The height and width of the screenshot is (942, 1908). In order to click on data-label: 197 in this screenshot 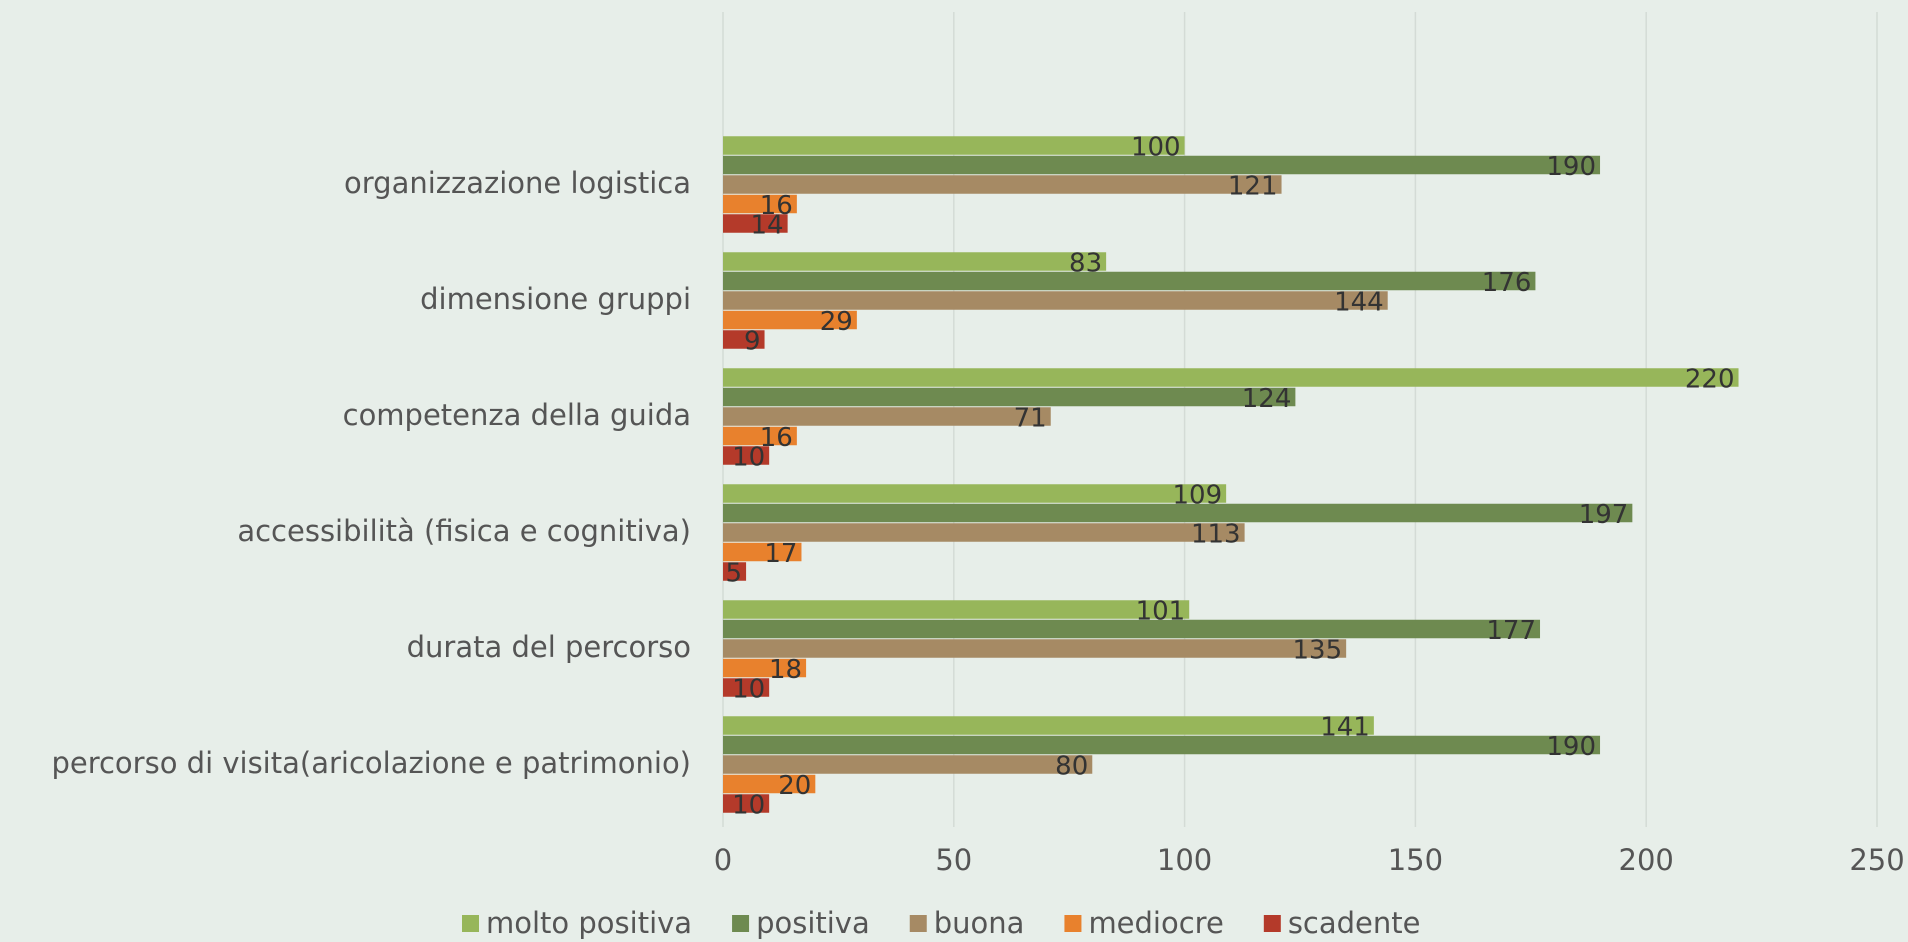, I will do `click(1604, 515)`.